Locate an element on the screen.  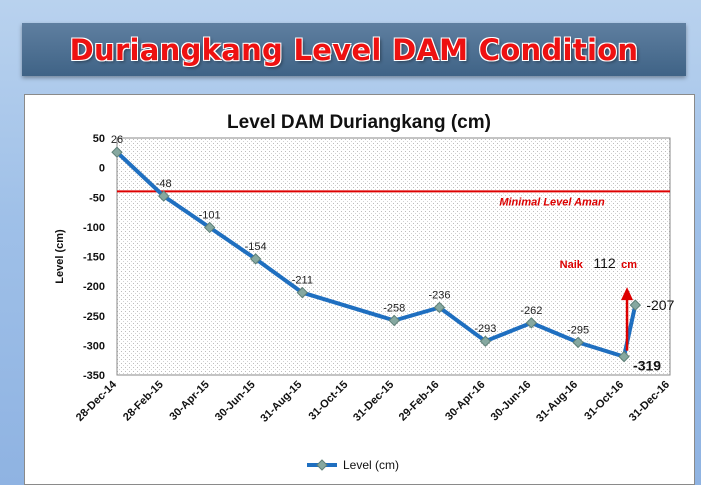
y-tick-label: -300 is located at coordinates (94, 346).